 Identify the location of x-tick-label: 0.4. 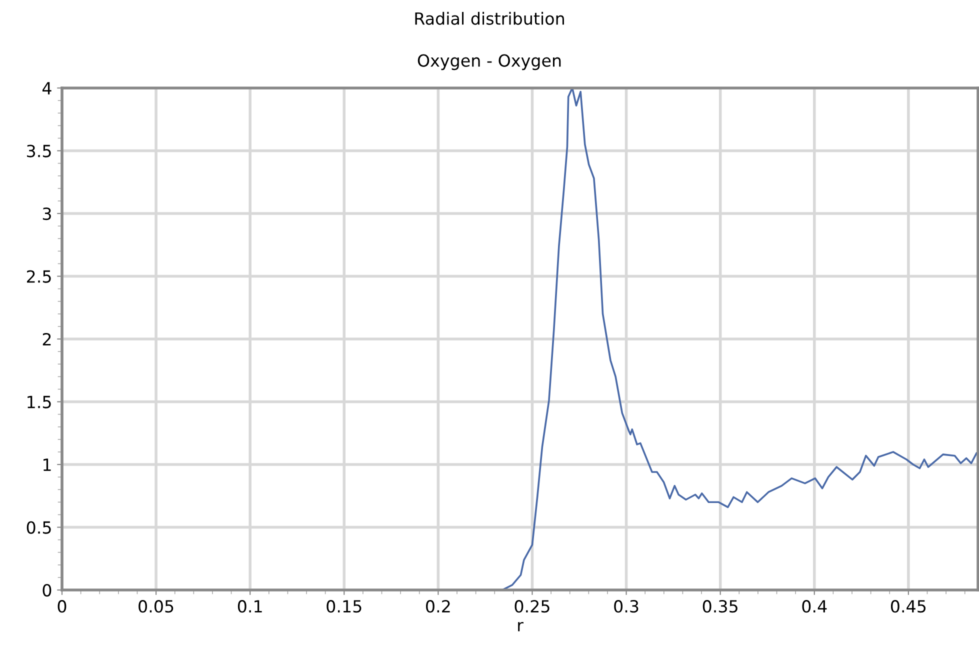
(814, 606).